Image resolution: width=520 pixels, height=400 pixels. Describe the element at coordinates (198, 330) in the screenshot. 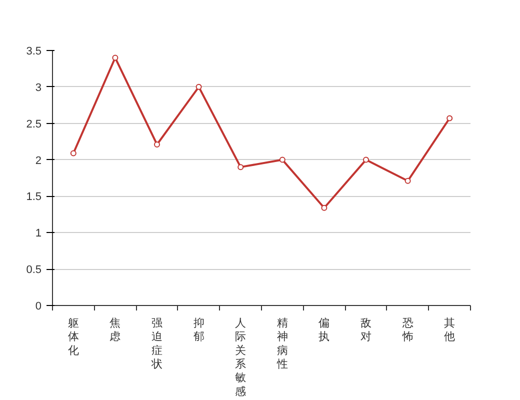

I see `x-tick-label: 抑郁` at that location.